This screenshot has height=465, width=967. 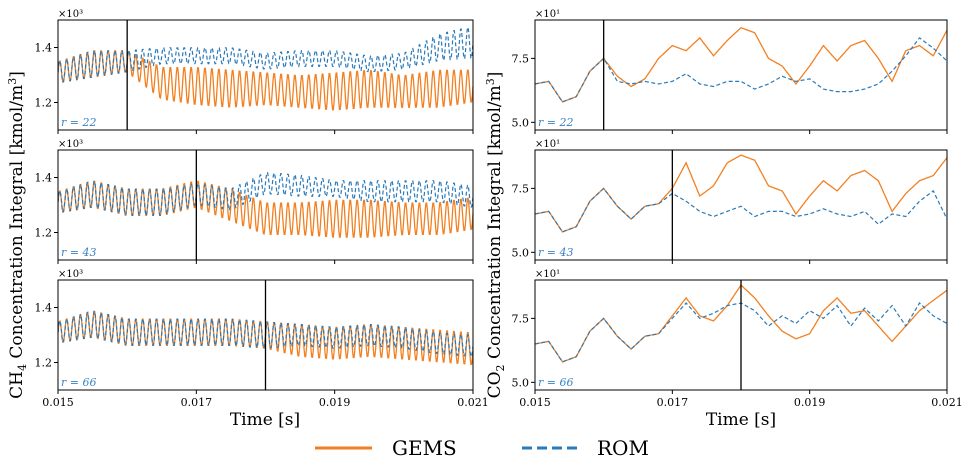 I want to click on panel-3: 5.0 7.5 ×10¹ r = 22, so click(x=730, y=71).